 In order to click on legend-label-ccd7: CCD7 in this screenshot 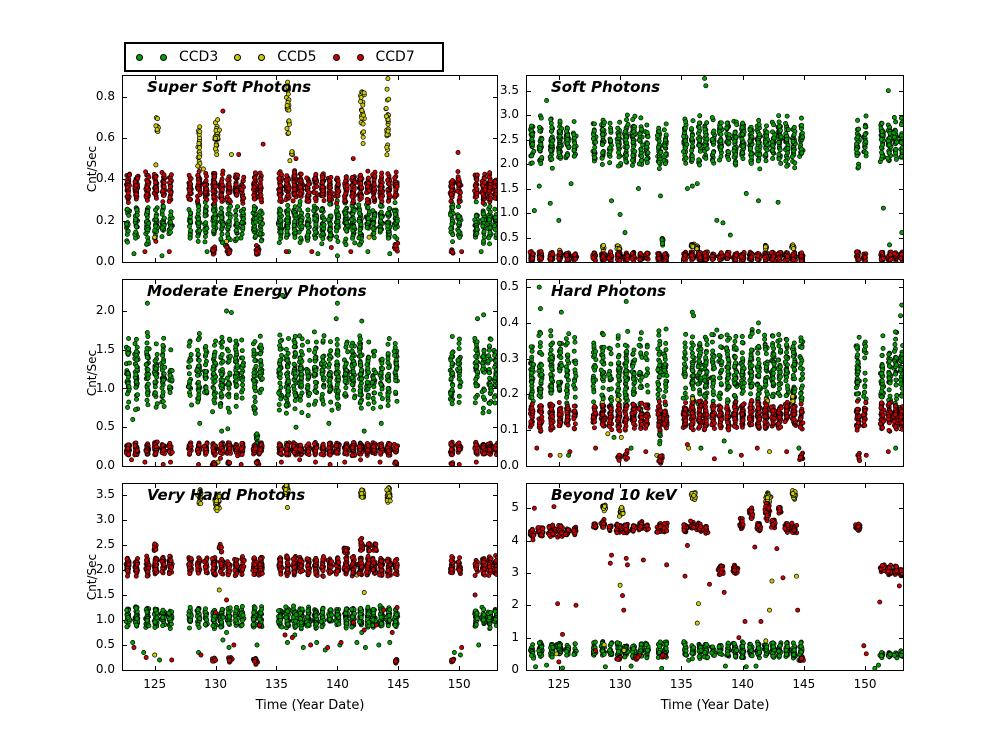, I will do `click(395, 57)`.